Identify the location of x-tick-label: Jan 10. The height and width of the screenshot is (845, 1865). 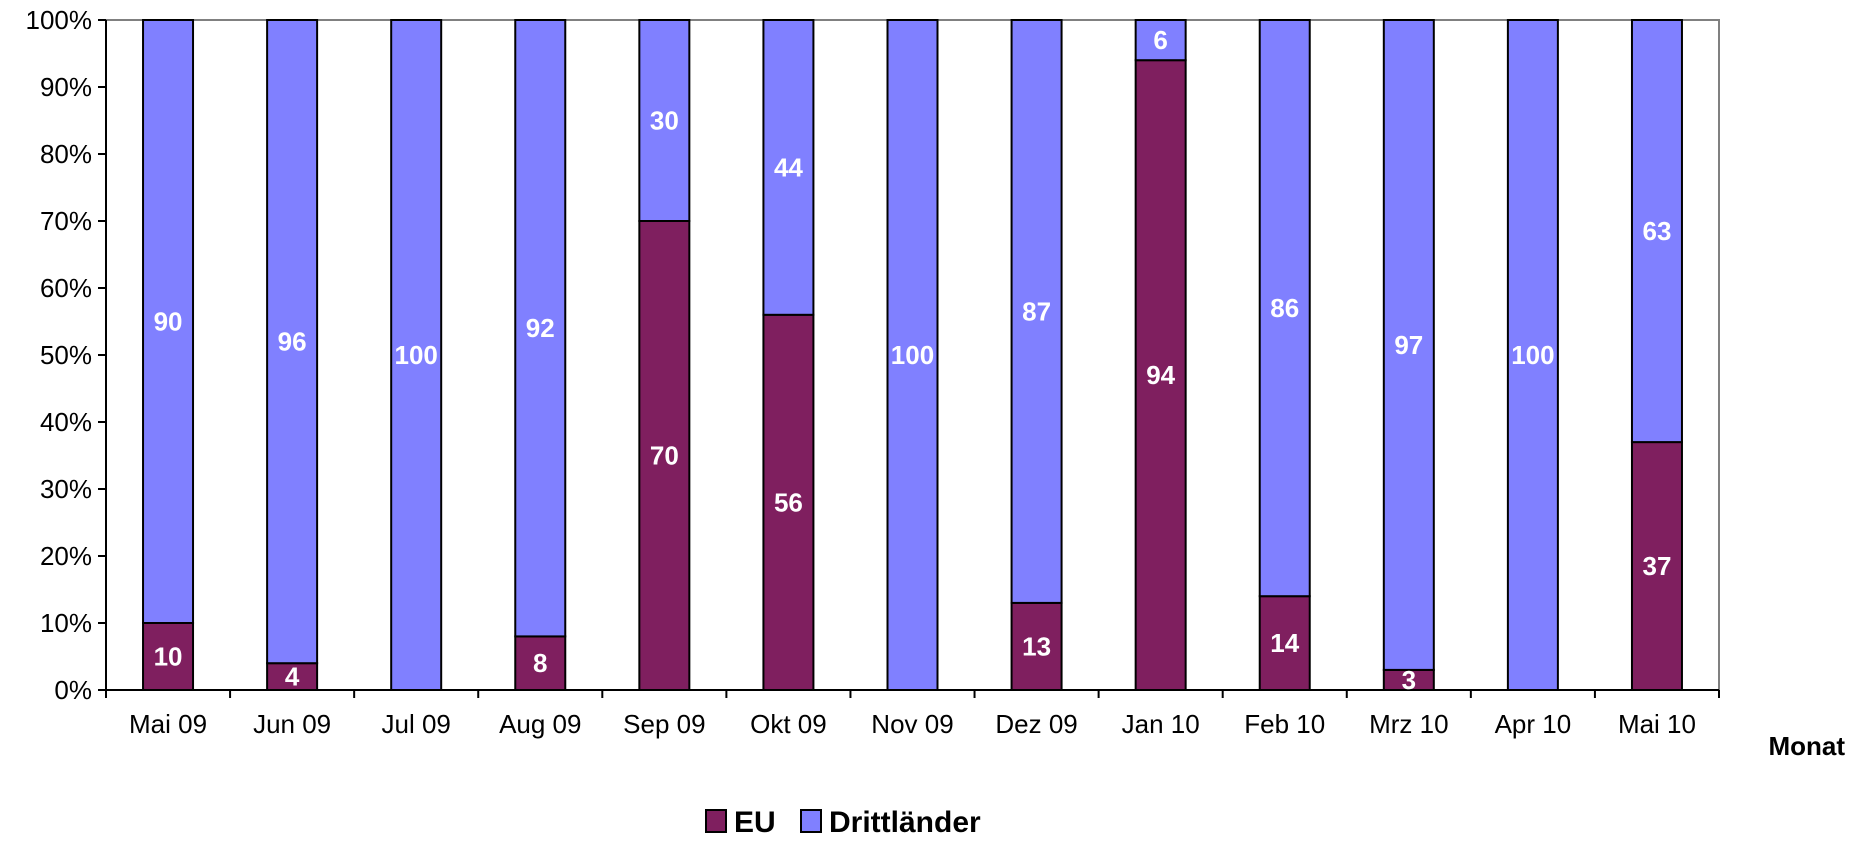
(1161, 724).